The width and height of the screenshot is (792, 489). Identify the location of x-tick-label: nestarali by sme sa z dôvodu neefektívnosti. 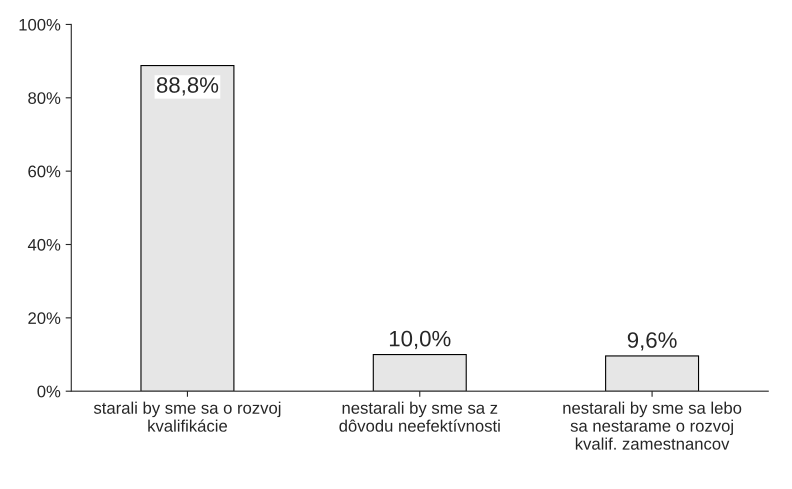
(419, 417).